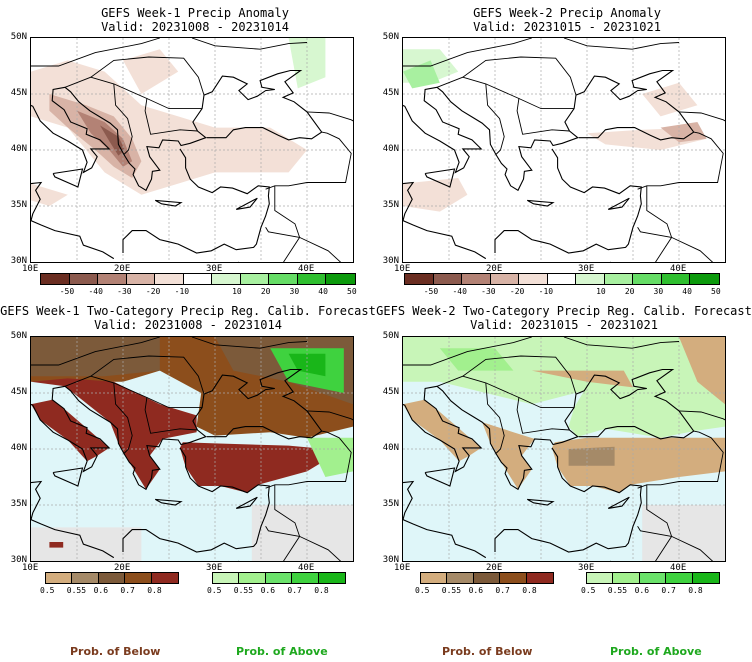 The image size is (752, 662). I want to click on lat-label: 45N, so click(390, 93).